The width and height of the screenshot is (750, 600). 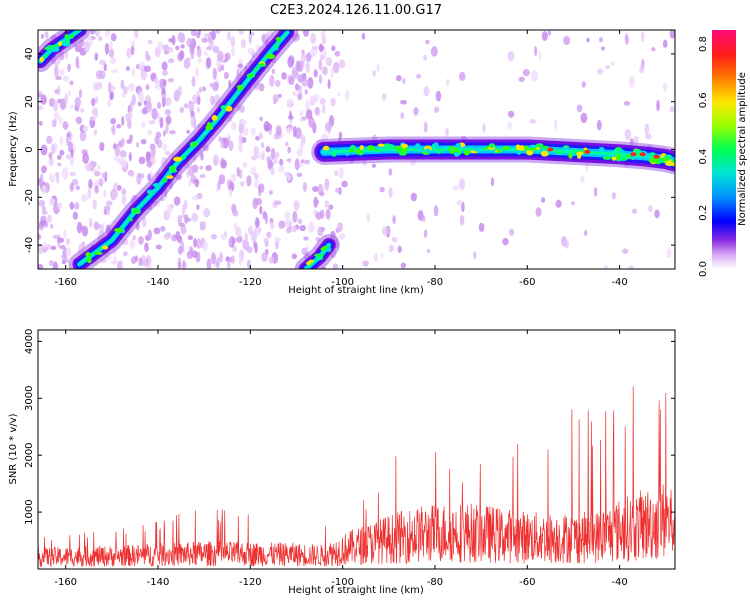 What do you see at coordinates (250, 582) in the screenshot?
I see `x-tick-label: -120` at bounding box center [250, 582].